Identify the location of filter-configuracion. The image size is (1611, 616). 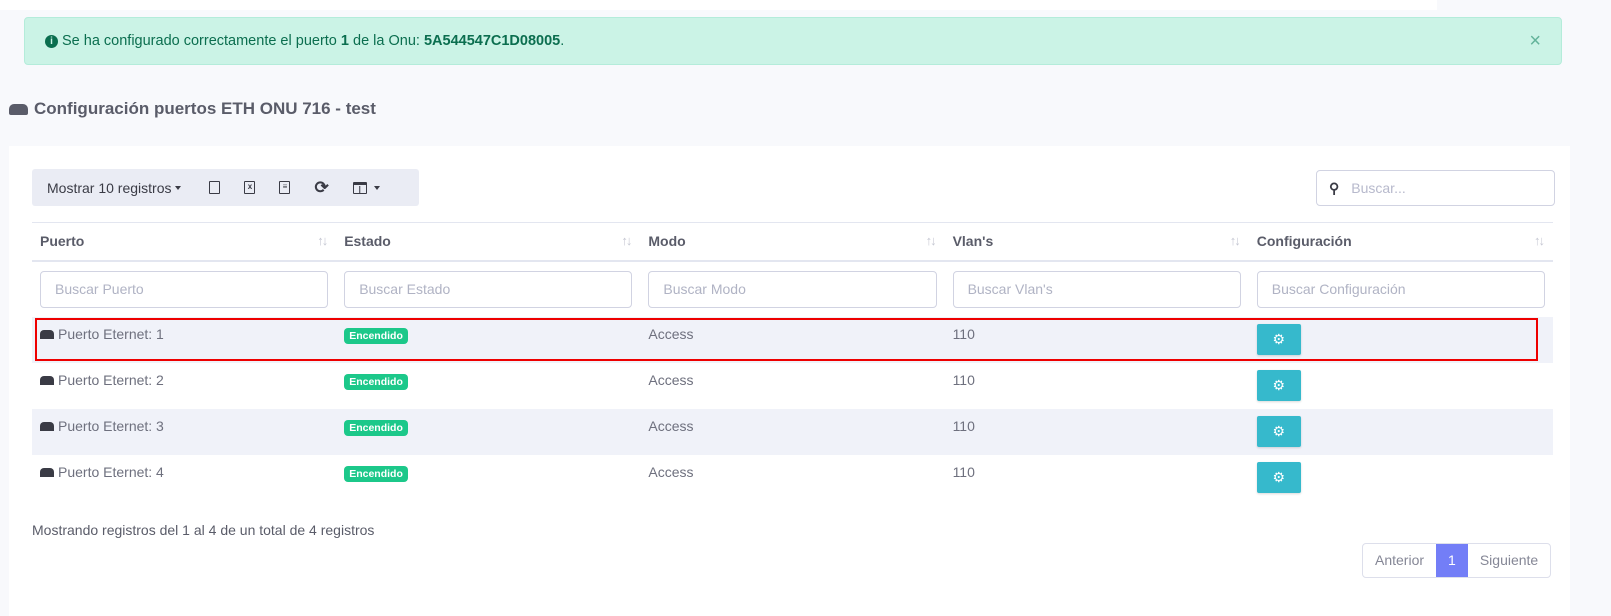
(1400, 289).